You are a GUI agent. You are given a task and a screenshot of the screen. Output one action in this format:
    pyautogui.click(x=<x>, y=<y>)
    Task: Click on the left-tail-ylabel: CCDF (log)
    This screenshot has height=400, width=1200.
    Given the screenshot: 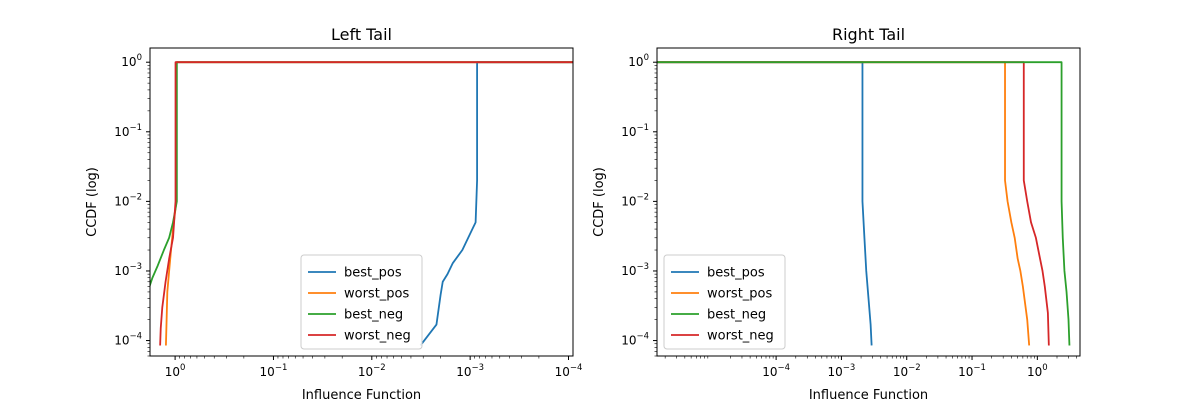 What is the action you would take?
    pyautogui.click(x=92, y=202)
    